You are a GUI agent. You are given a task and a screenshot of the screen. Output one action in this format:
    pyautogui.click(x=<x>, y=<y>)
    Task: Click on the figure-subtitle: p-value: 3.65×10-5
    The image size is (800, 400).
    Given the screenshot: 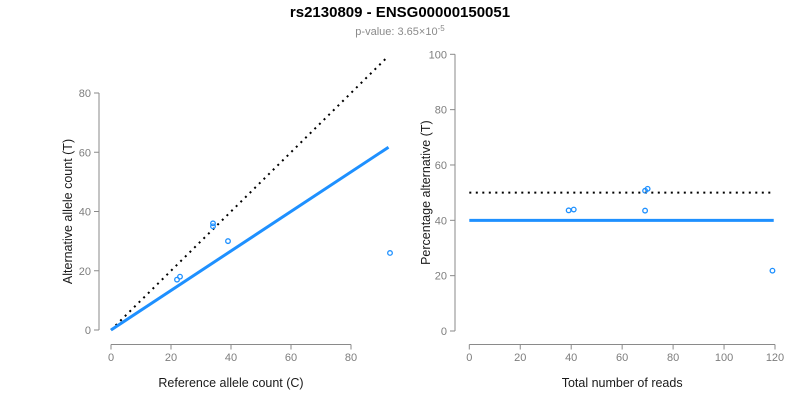 What is the action you would take?
    pyautogui.click(x=400, y=31)
    